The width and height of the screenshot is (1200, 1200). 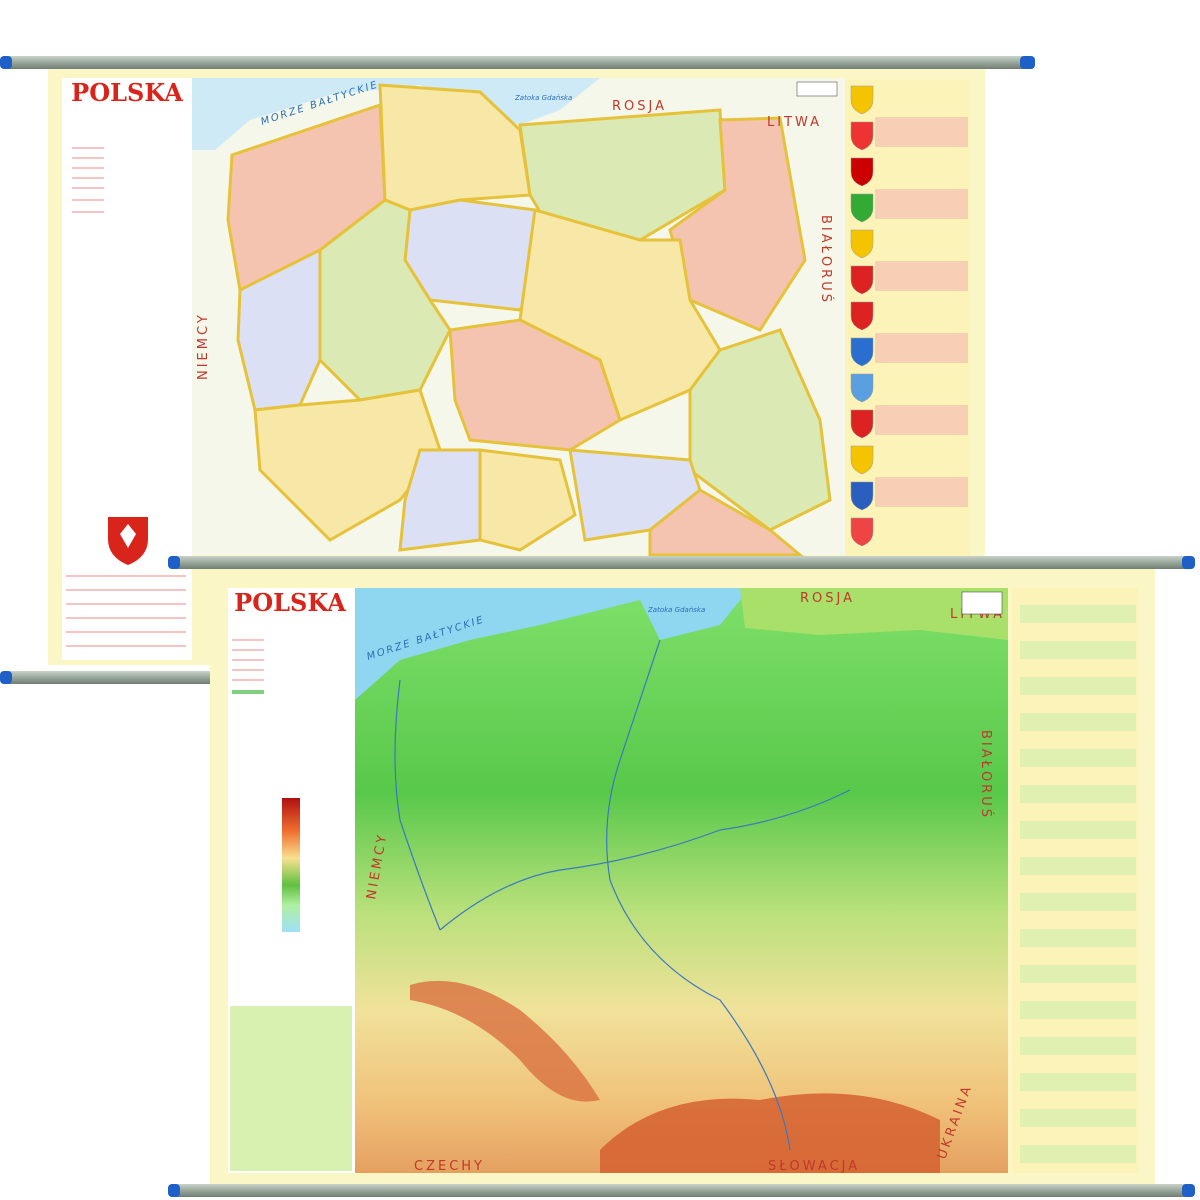 What do you see at coordinates (449, 1166) in the screenshot?
I see `country-label: CZECHY` at bounding box center [449, 1166].